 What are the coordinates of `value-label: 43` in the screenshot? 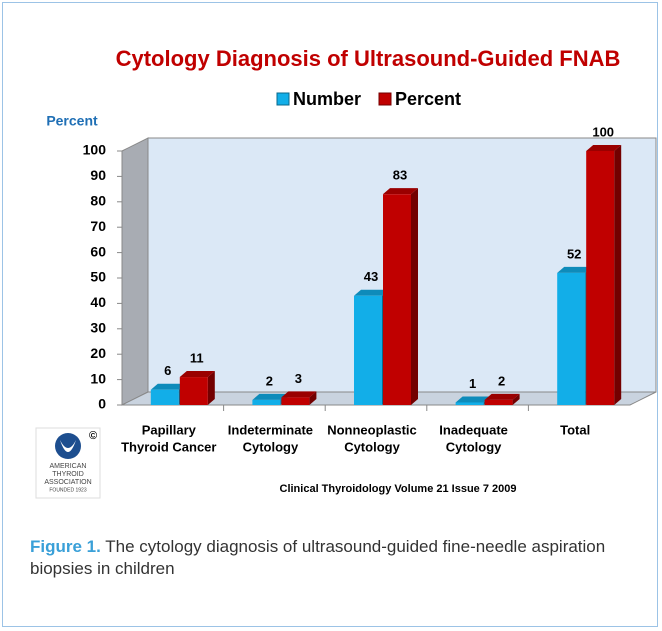 It's located at (371, 276).